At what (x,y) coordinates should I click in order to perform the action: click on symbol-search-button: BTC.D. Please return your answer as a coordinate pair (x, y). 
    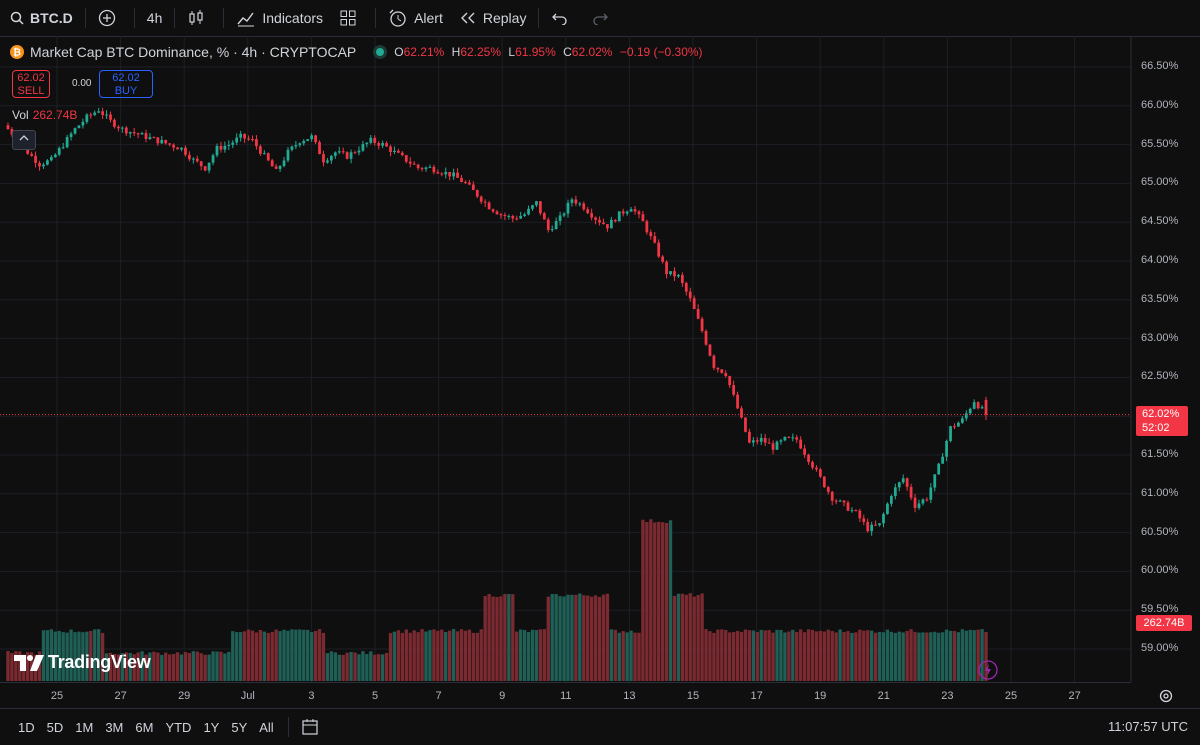
    Looking at the image, I should click on (40, 18).